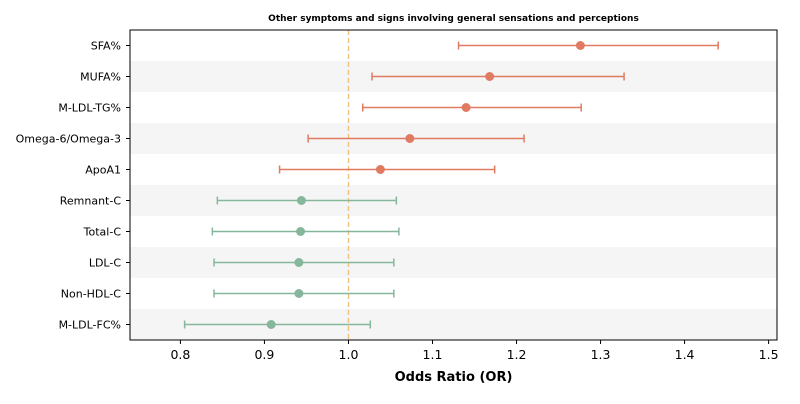  Describe the element at coordinates (264, 354) in the screenshot. I see `x-tick-label: 0.9` at that location.